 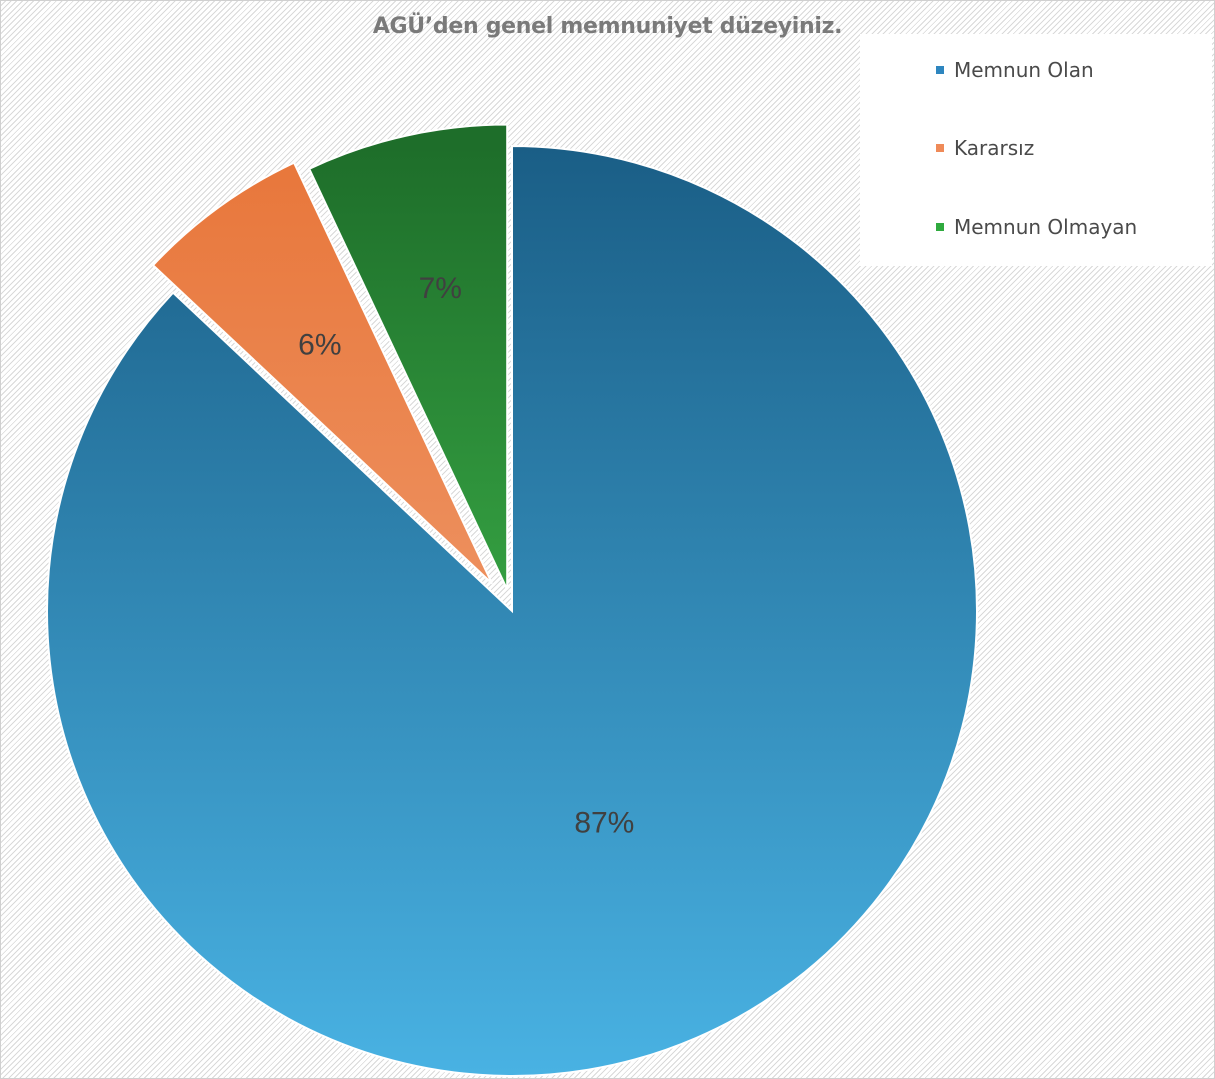 I want to click on legend-item-kararsiz: Kararsız, so click(x=985, y=148).